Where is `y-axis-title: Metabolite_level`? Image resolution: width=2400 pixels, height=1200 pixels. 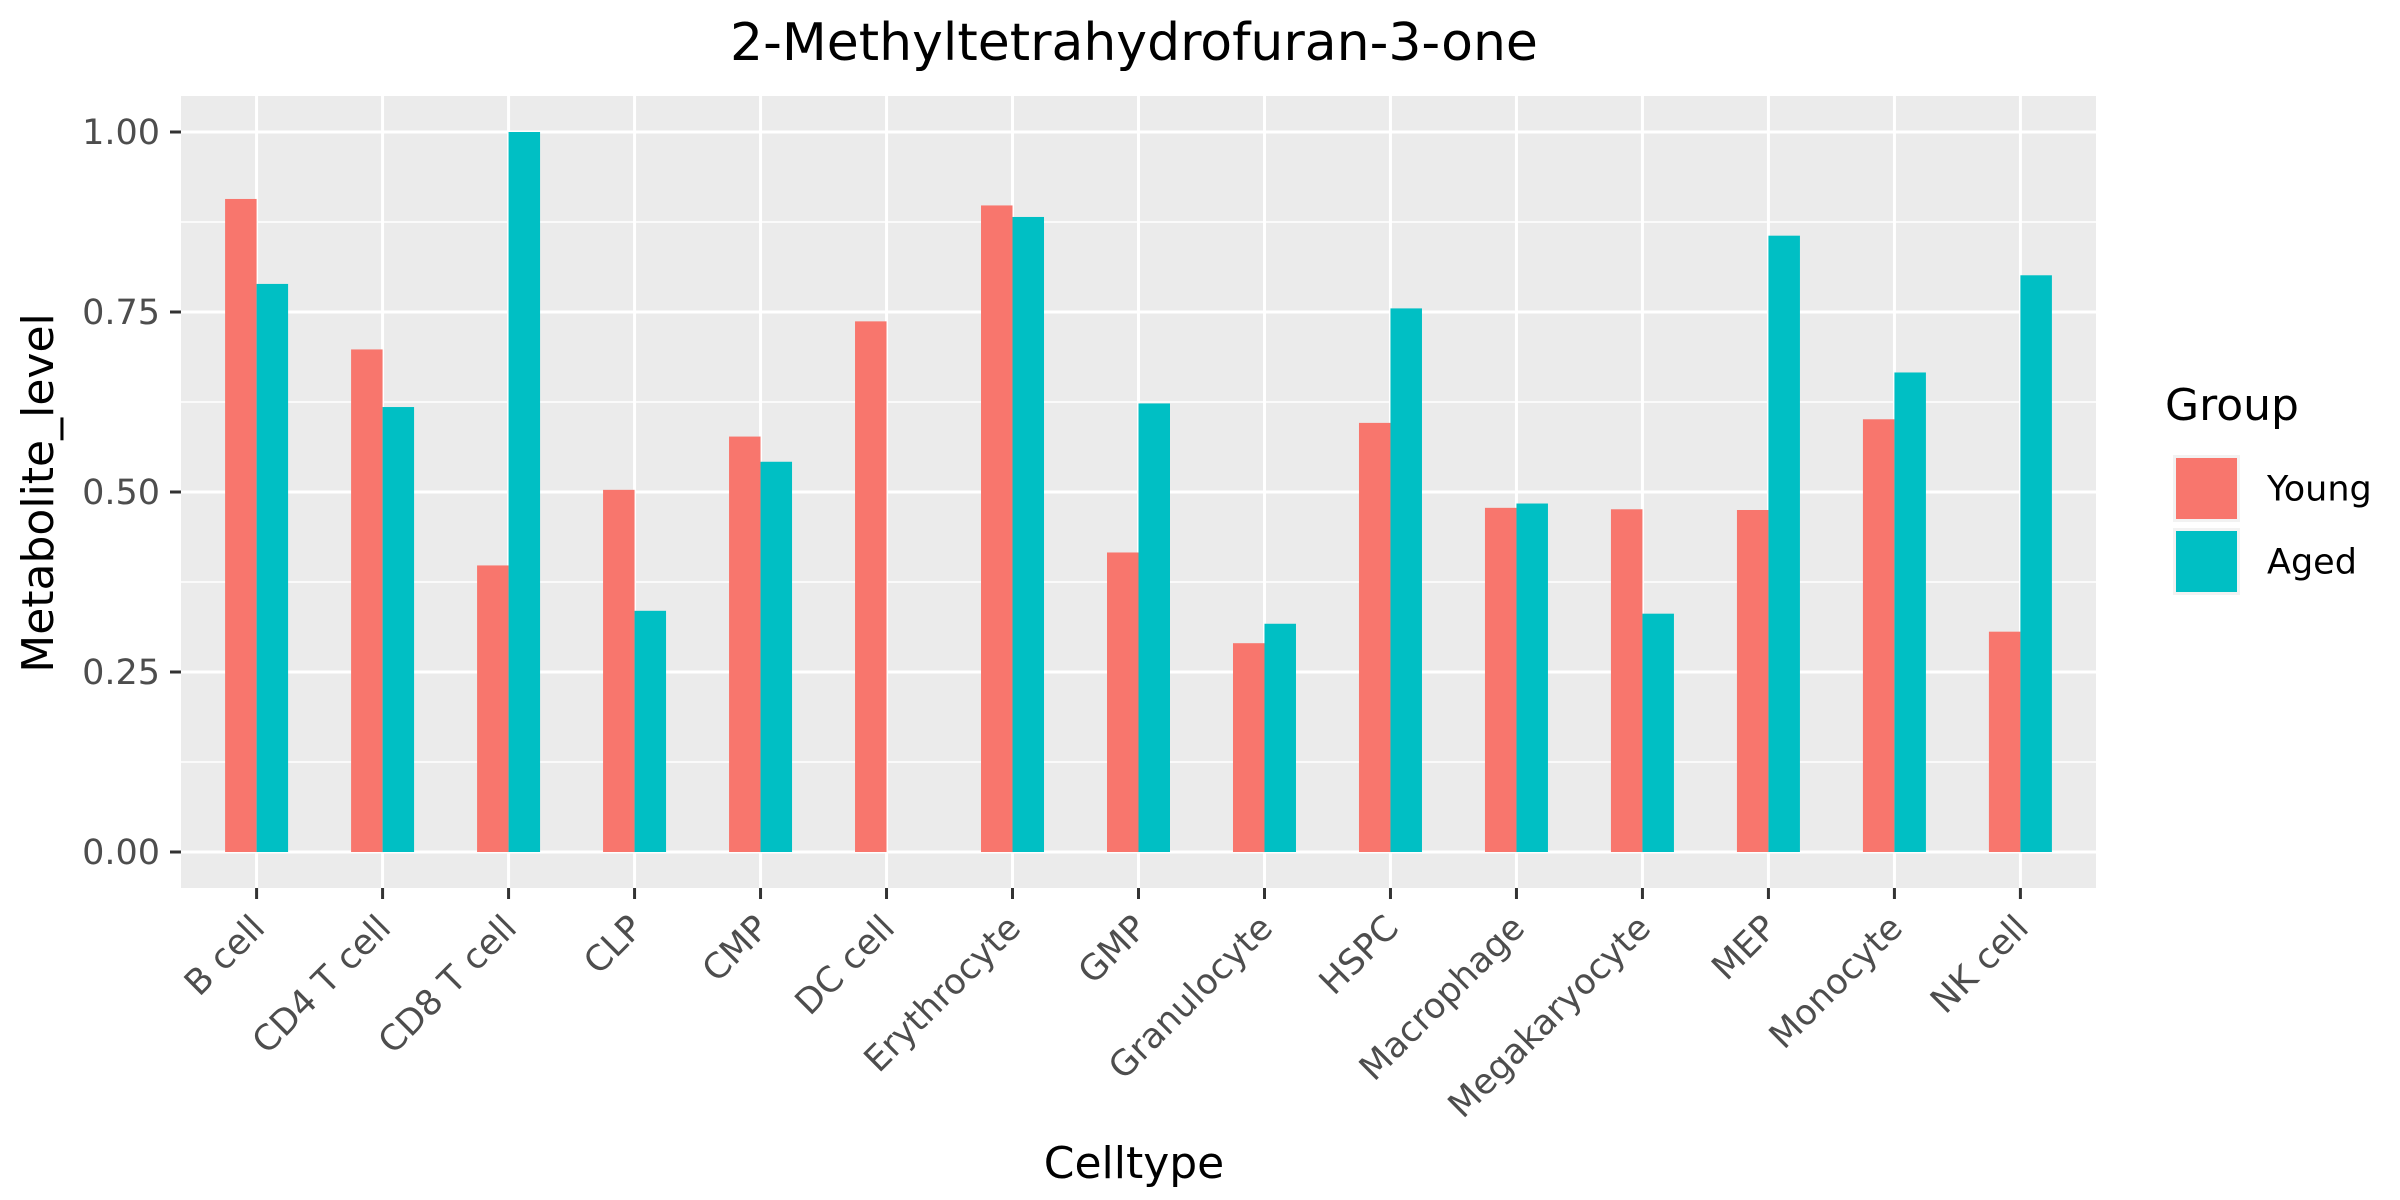 y-axis-title: Metabolite_level is located at coordinates (38, 493).